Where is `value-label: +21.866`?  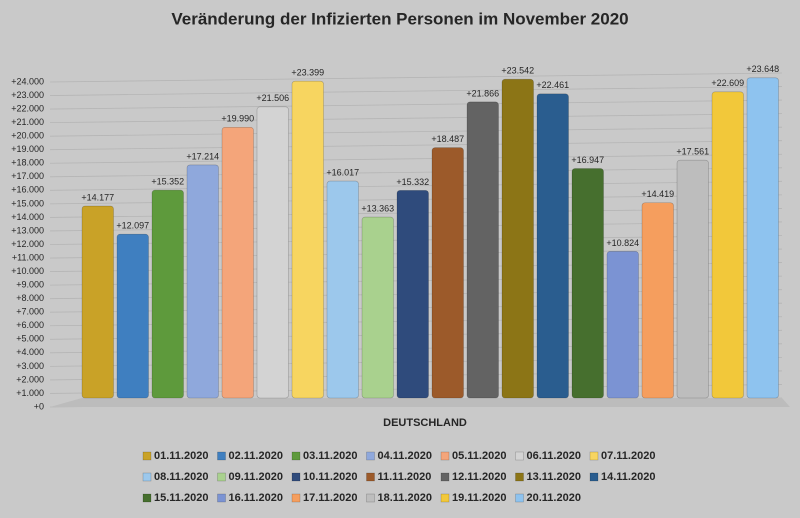
value-label: +21.866 is located at coordinates (482, 93).